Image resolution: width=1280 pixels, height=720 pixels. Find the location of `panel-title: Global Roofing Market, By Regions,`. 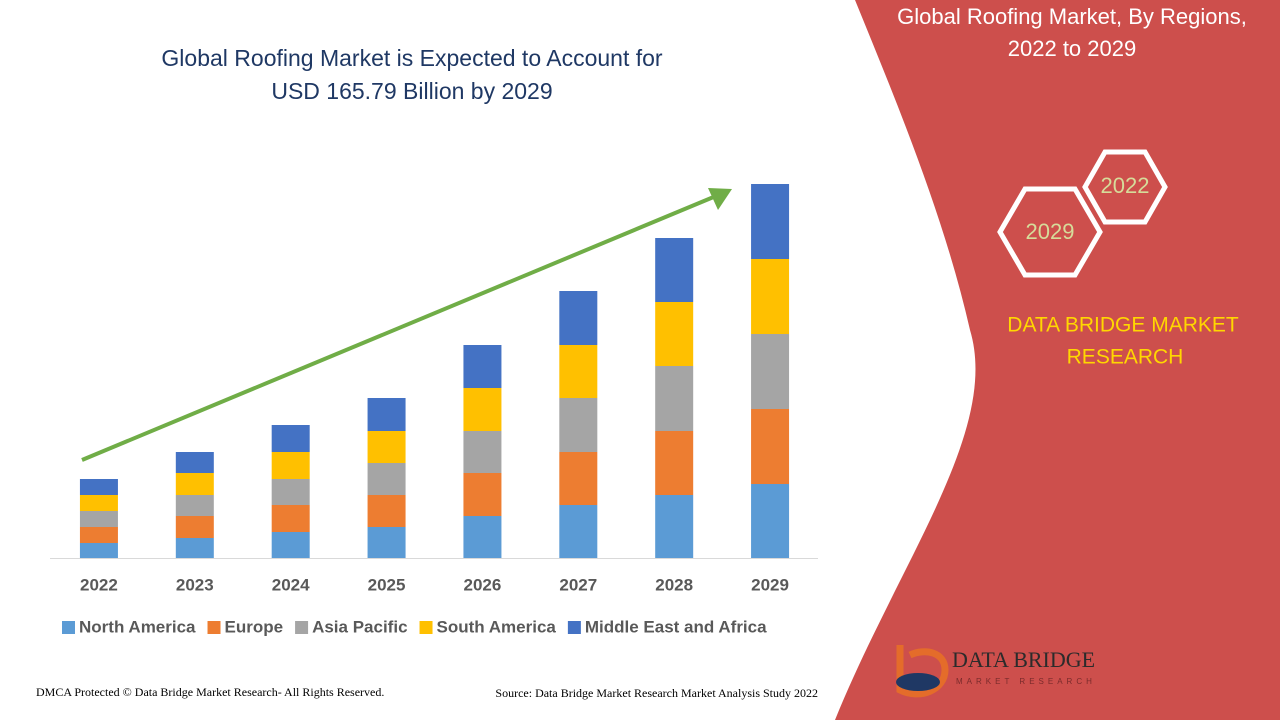

panel-title: Global Roofing Market, By Regions, is located at coordinates (1072, 16).